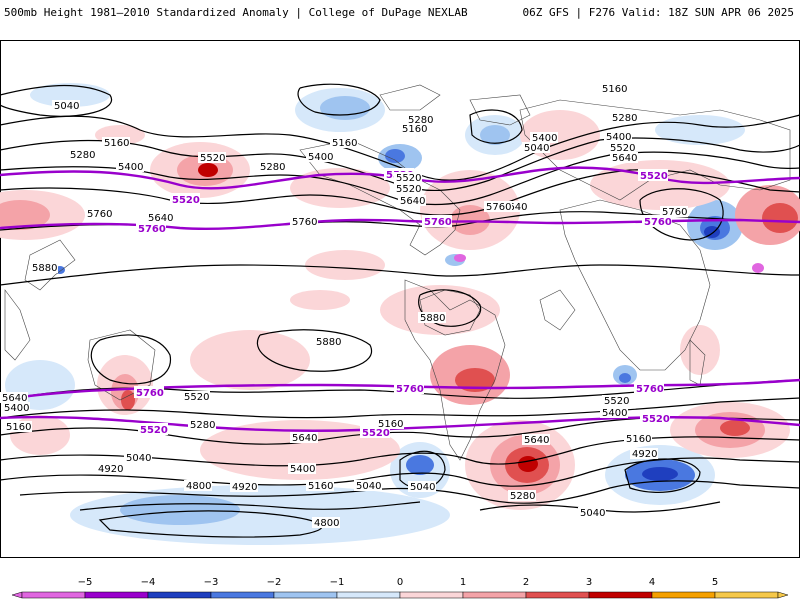  I want to click on label-5040-e: 5040, so click(138, 458).